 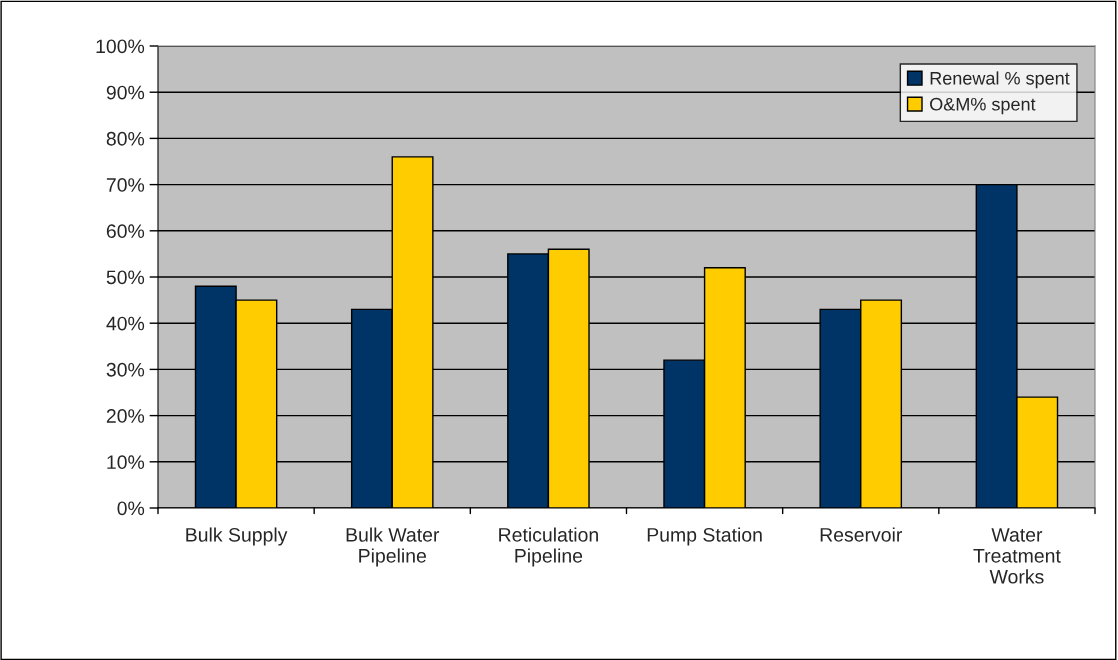 What do you see at coordinates (393, 547) in the screenshot?
I see `x-tick-label: Bulk Water Pipeline` at bounding box center [393, 547].